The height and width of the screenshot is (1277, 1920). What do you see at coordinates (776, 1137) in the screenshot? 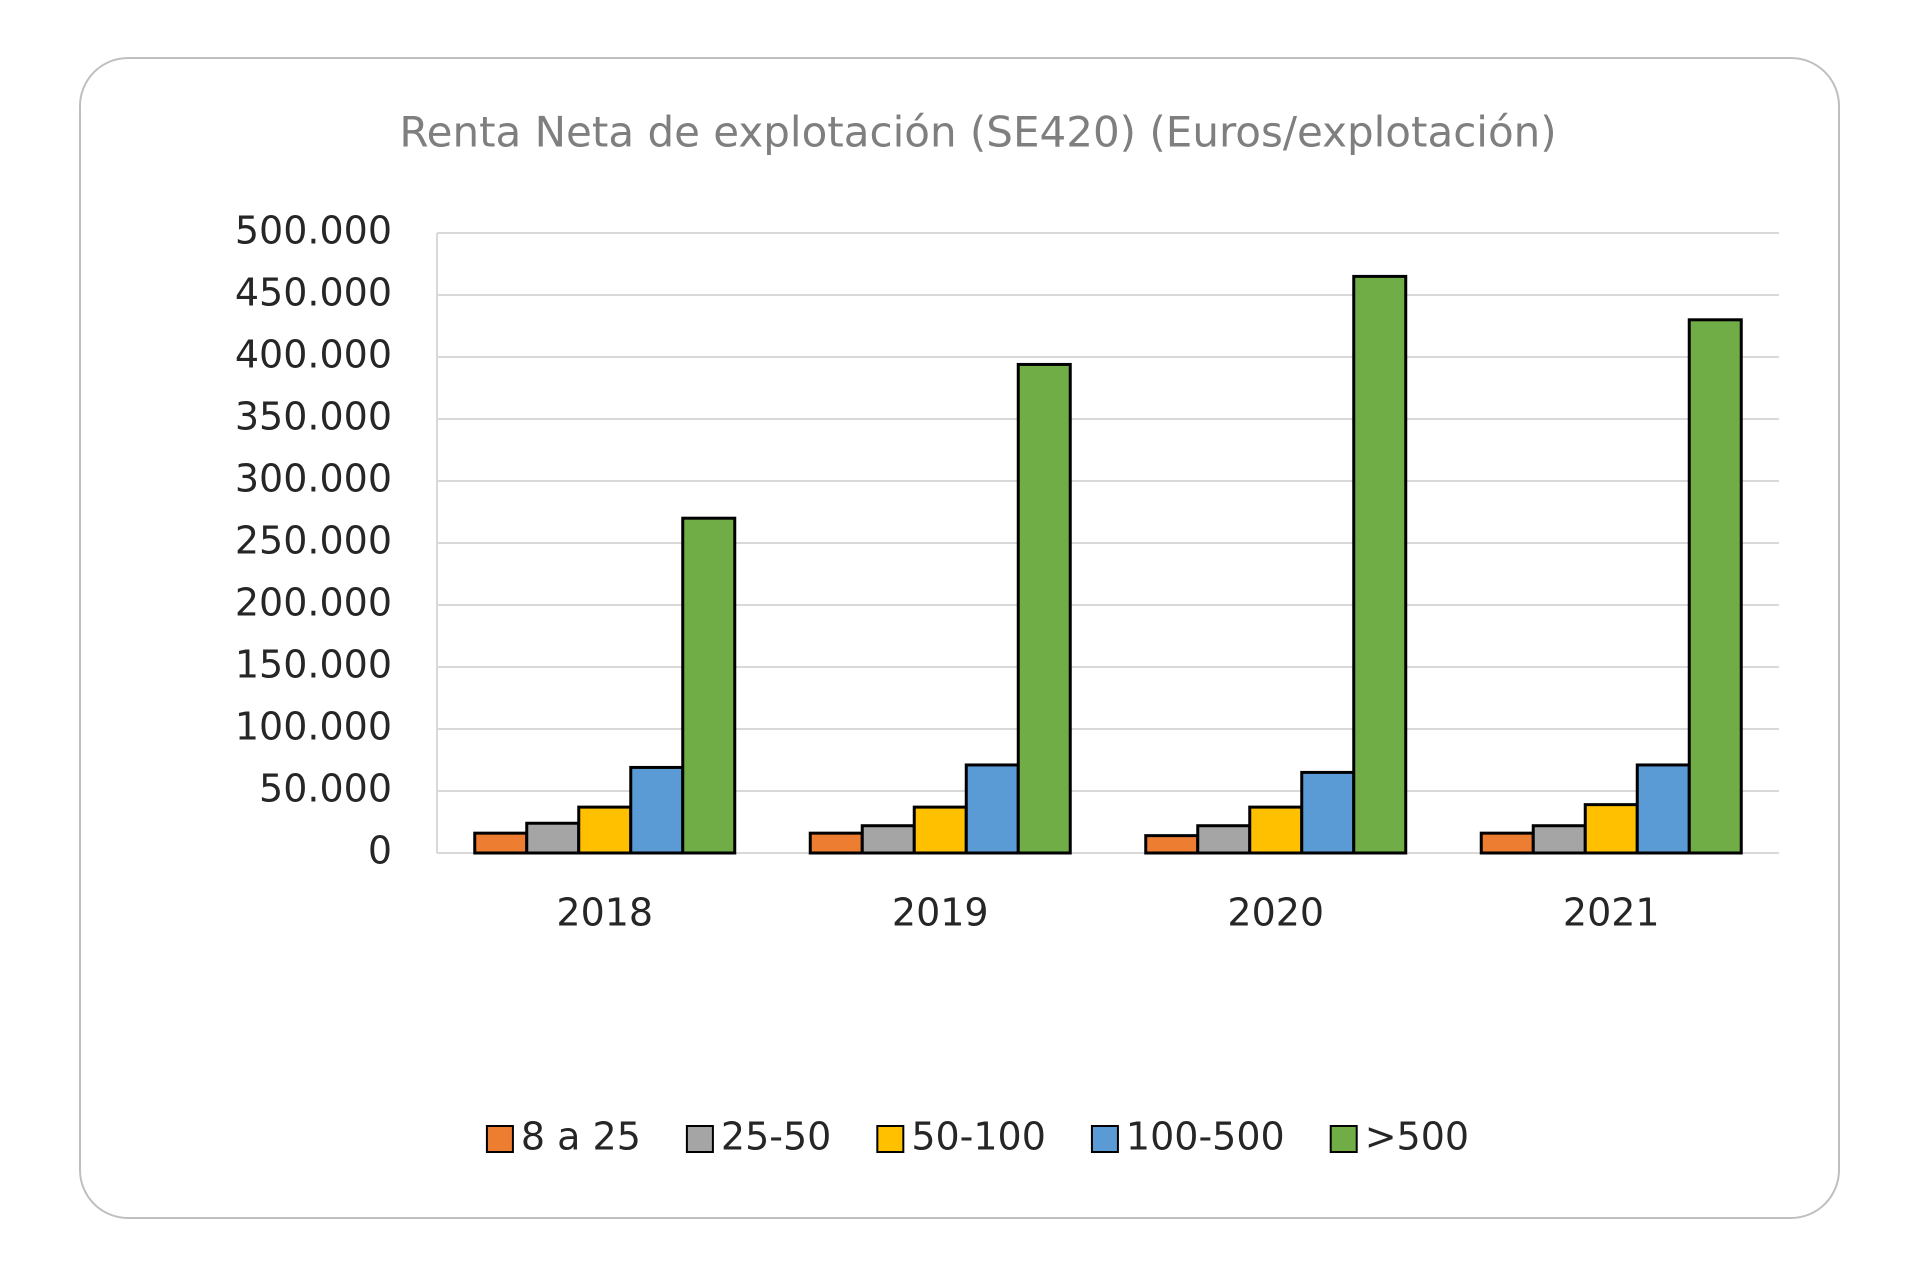
I see `legend-label: 25-50` at bounding box center [776, 1137].